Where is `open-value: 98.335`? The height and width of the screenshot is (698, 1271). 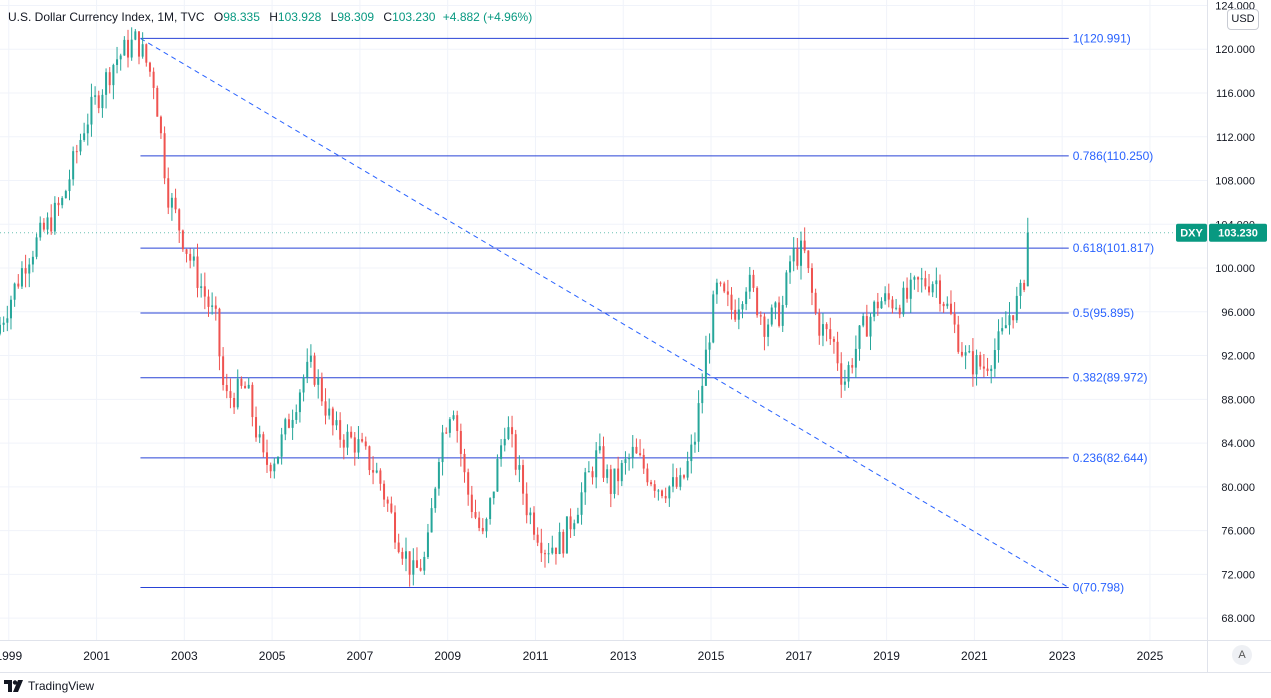
open-value: 98.335 is located at coordinates (241, 17).